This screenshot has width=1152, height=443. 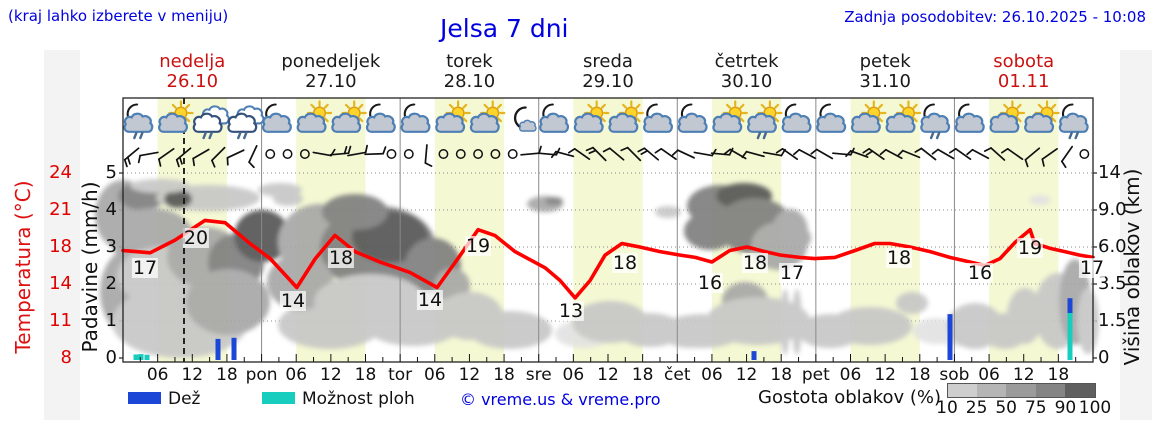 What do you see at coordinates (525, 119) in the screenshot?
I see `weather-icon-moon` at bounding box center [525, 119].